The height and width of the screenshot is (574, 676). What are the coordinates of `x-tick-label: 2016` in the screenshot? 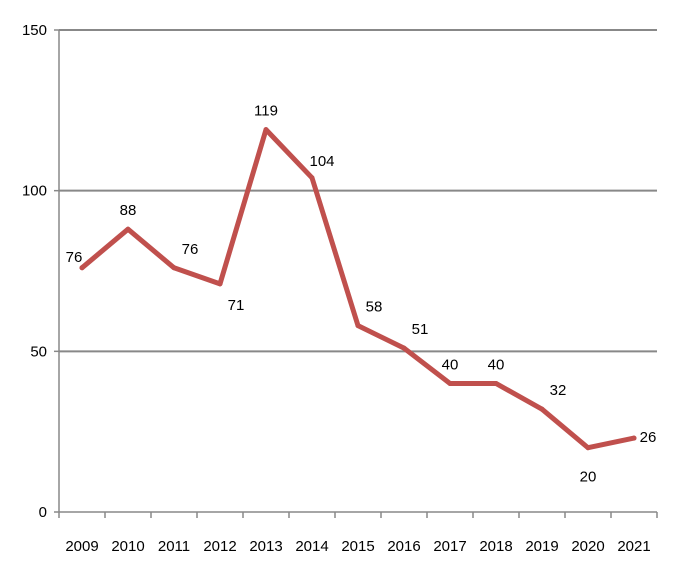 It's located at (403, 546).